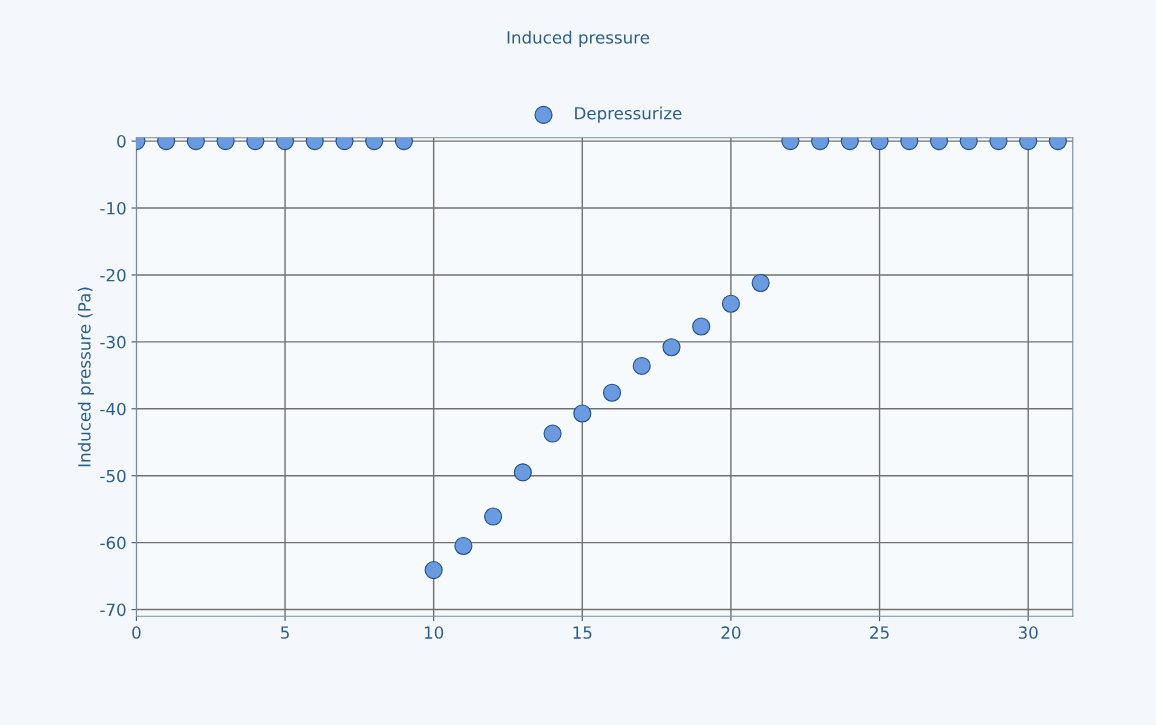 Image resolution: width=1156 pixels, height=725 pixels. What do you see at coordinates (113, 476) in the screenshot?
I see `y-tick-label: -50` at bounding box center [113, 476].